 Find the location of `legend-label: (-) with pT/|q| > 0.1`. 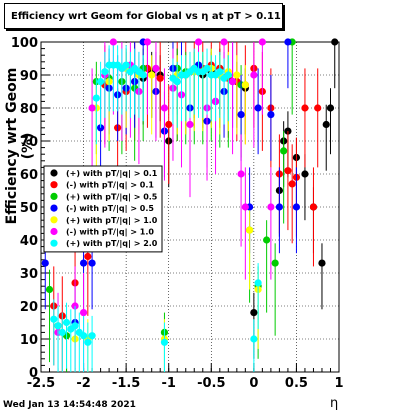

legend-label: (-) with pT/|q| > 0.1 is located at coordinates (110, 185).